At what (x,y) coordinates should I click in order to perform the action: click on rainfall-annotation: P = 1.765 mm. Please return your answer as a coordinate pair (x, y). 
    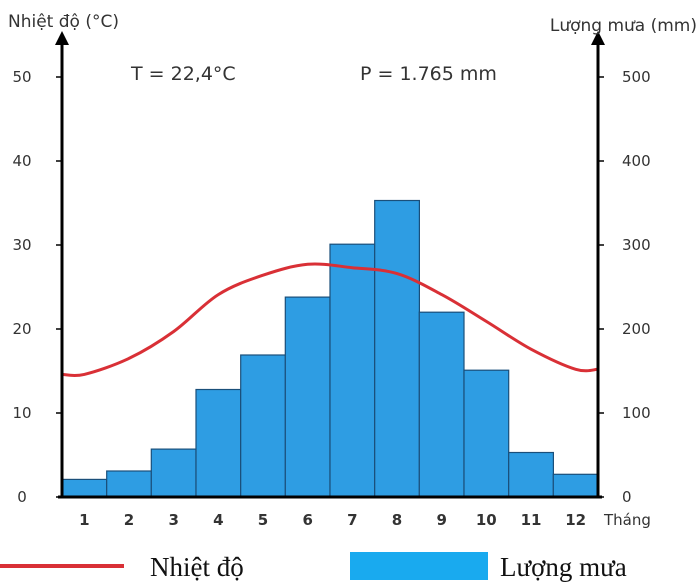
    Looking at the image, I should click on (428, 74).